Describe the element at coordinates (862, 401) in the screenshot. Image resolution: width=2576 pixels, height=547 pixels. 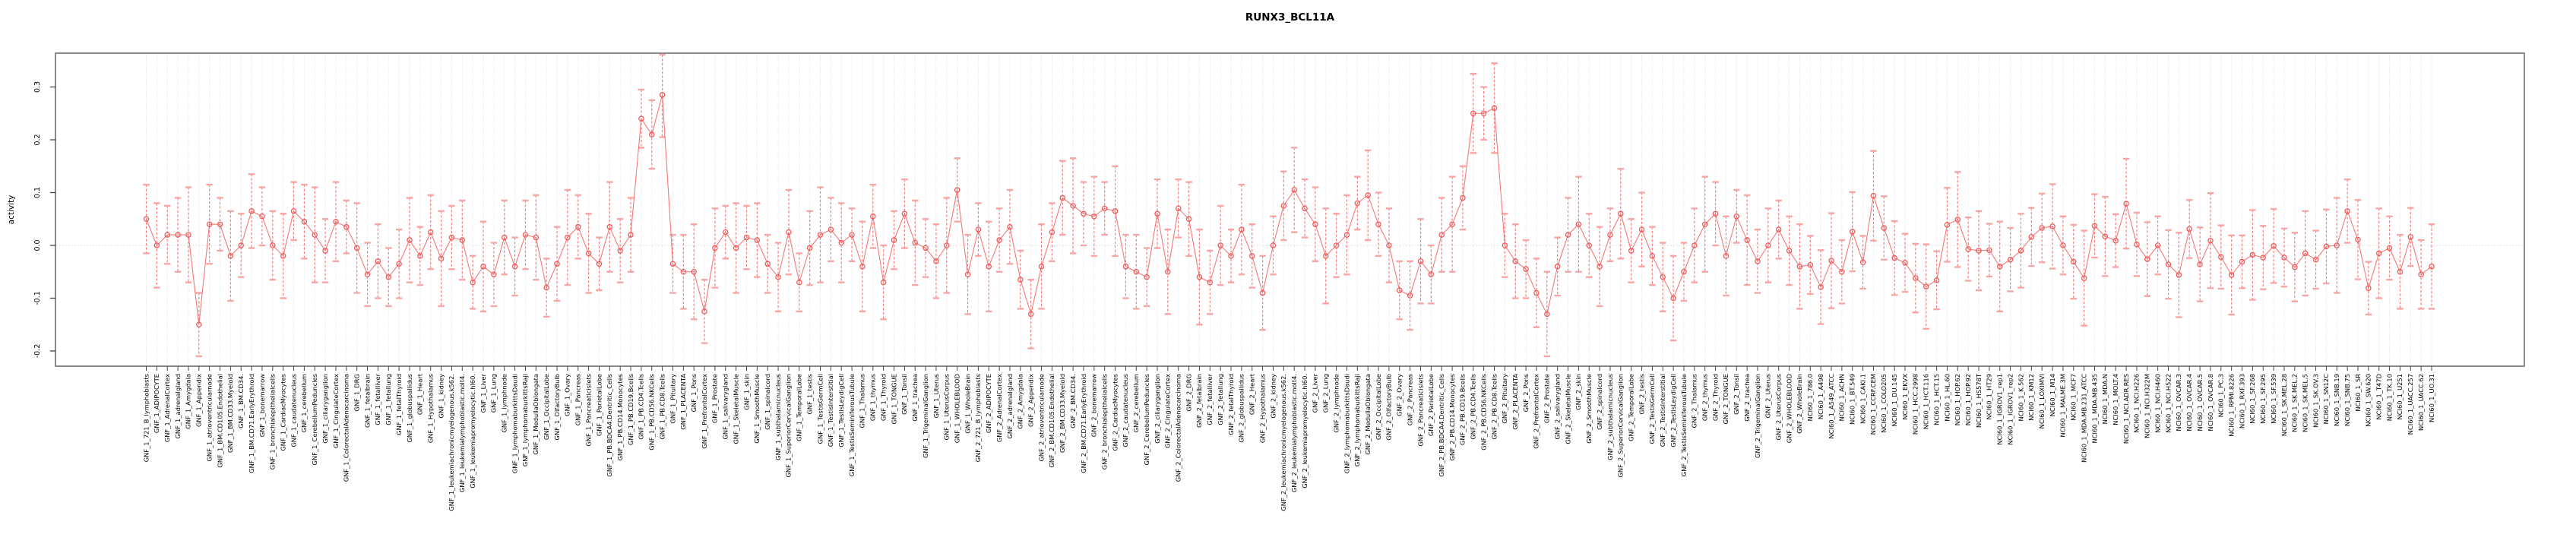
I see `x-tick-label: GNF_1_Thalamus` at that location.